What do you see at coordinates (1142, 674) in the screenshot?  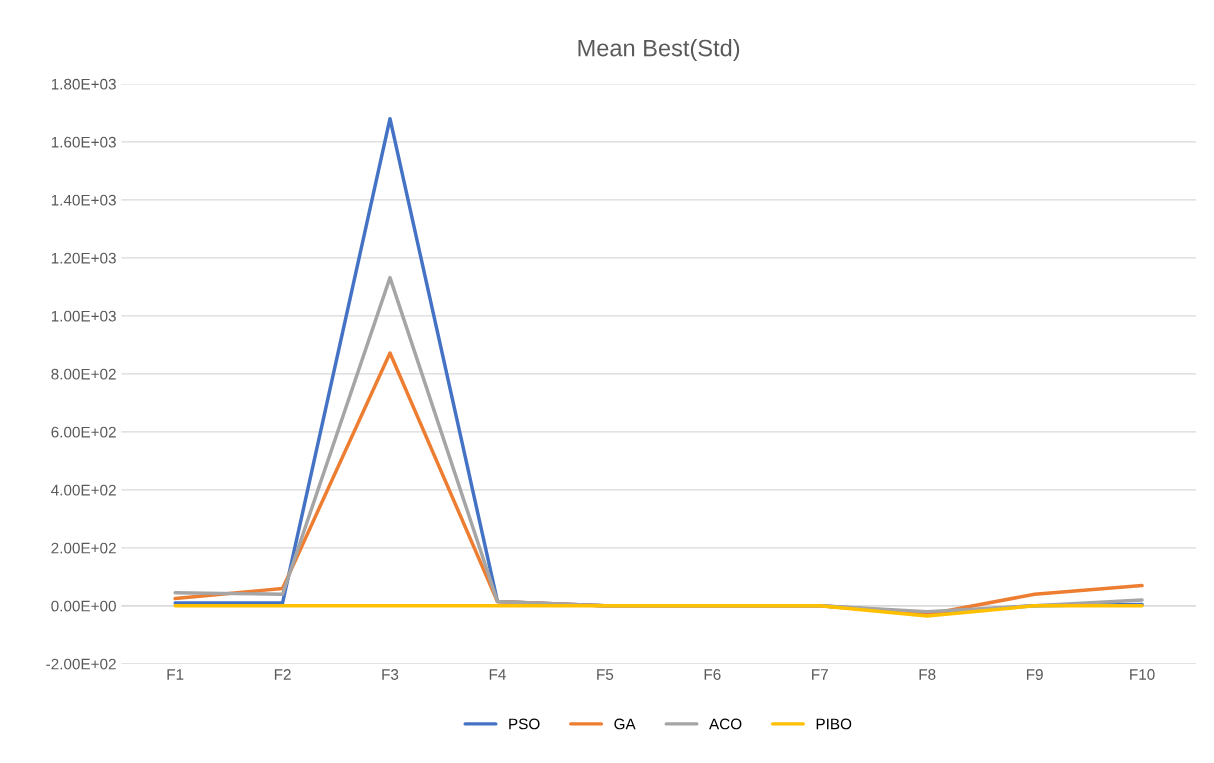 I see `x-tick-label: F10` at bounding box center [1142, 674].